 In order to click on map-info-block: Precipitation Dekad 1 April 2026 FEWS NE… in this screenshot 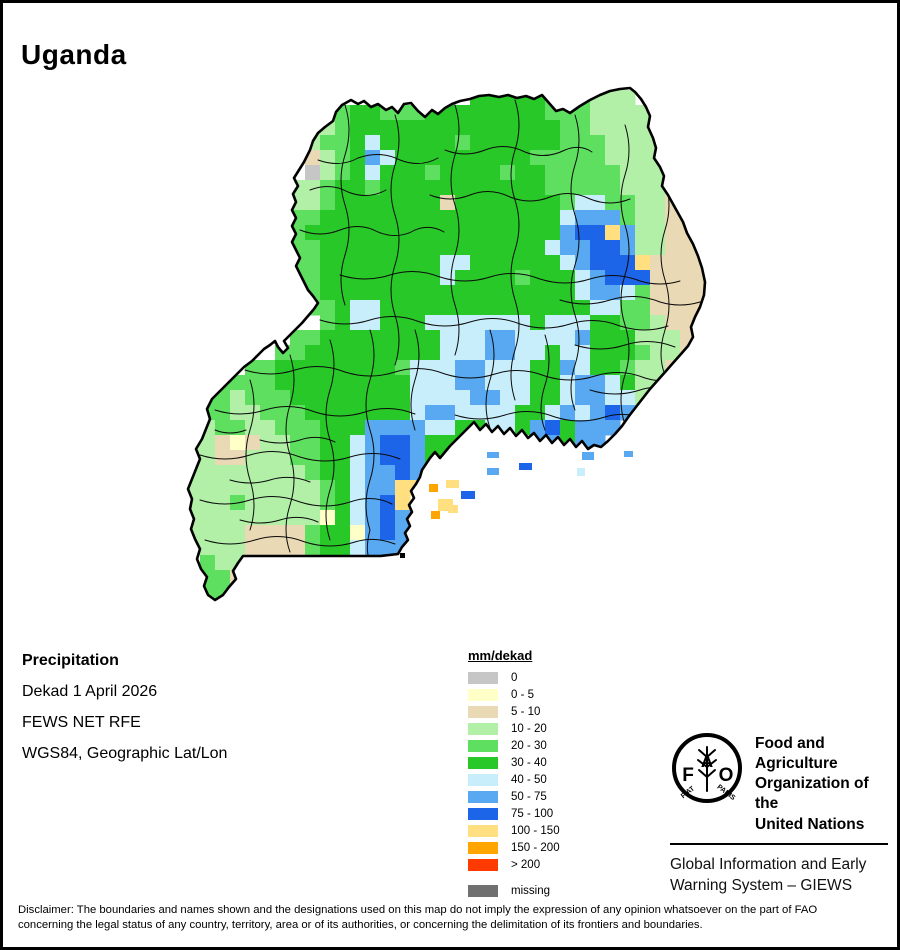, I will do `click(124, 715)`.